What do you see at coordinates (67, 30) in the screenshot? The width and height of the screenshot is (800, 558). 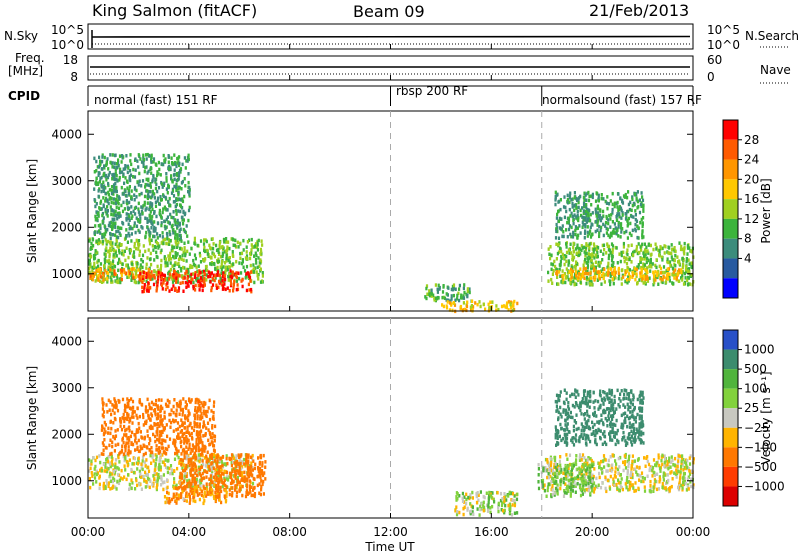 I see `nsky-tick-top: 10^5` at bounding box center [67, 30].